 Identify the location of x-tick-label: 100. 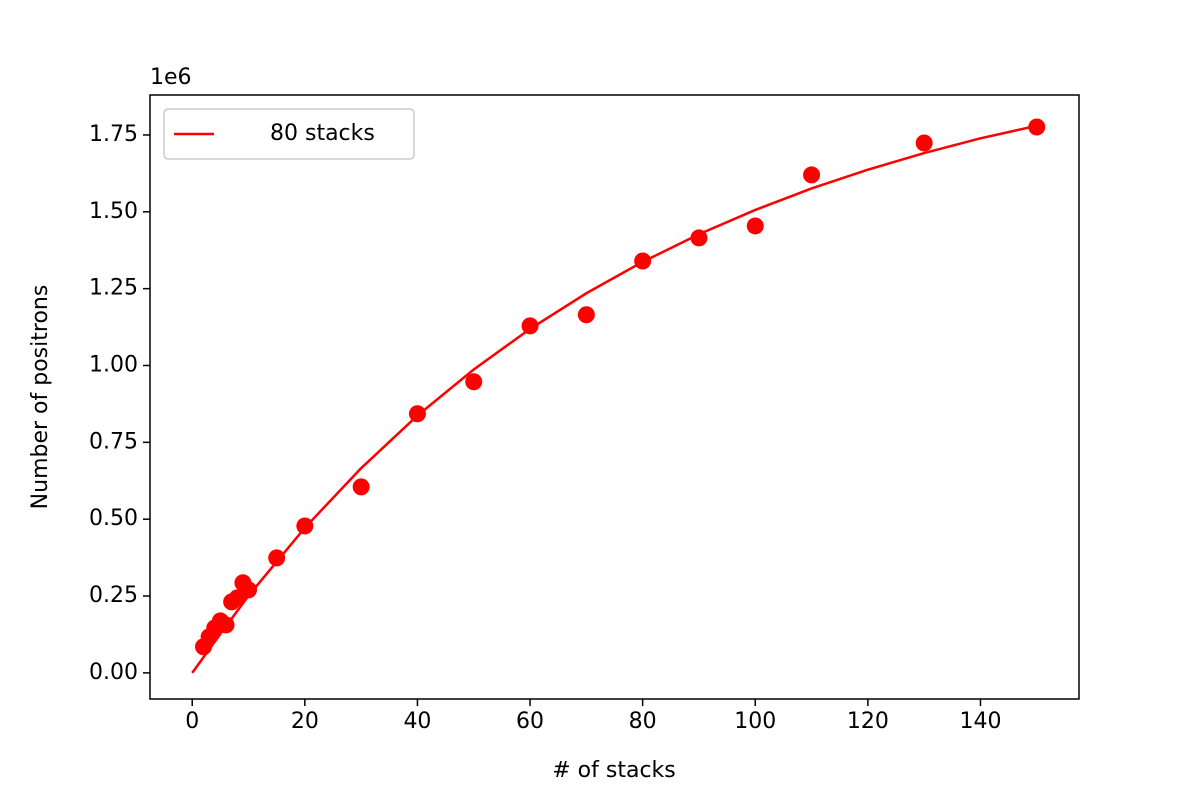
(755, 721).